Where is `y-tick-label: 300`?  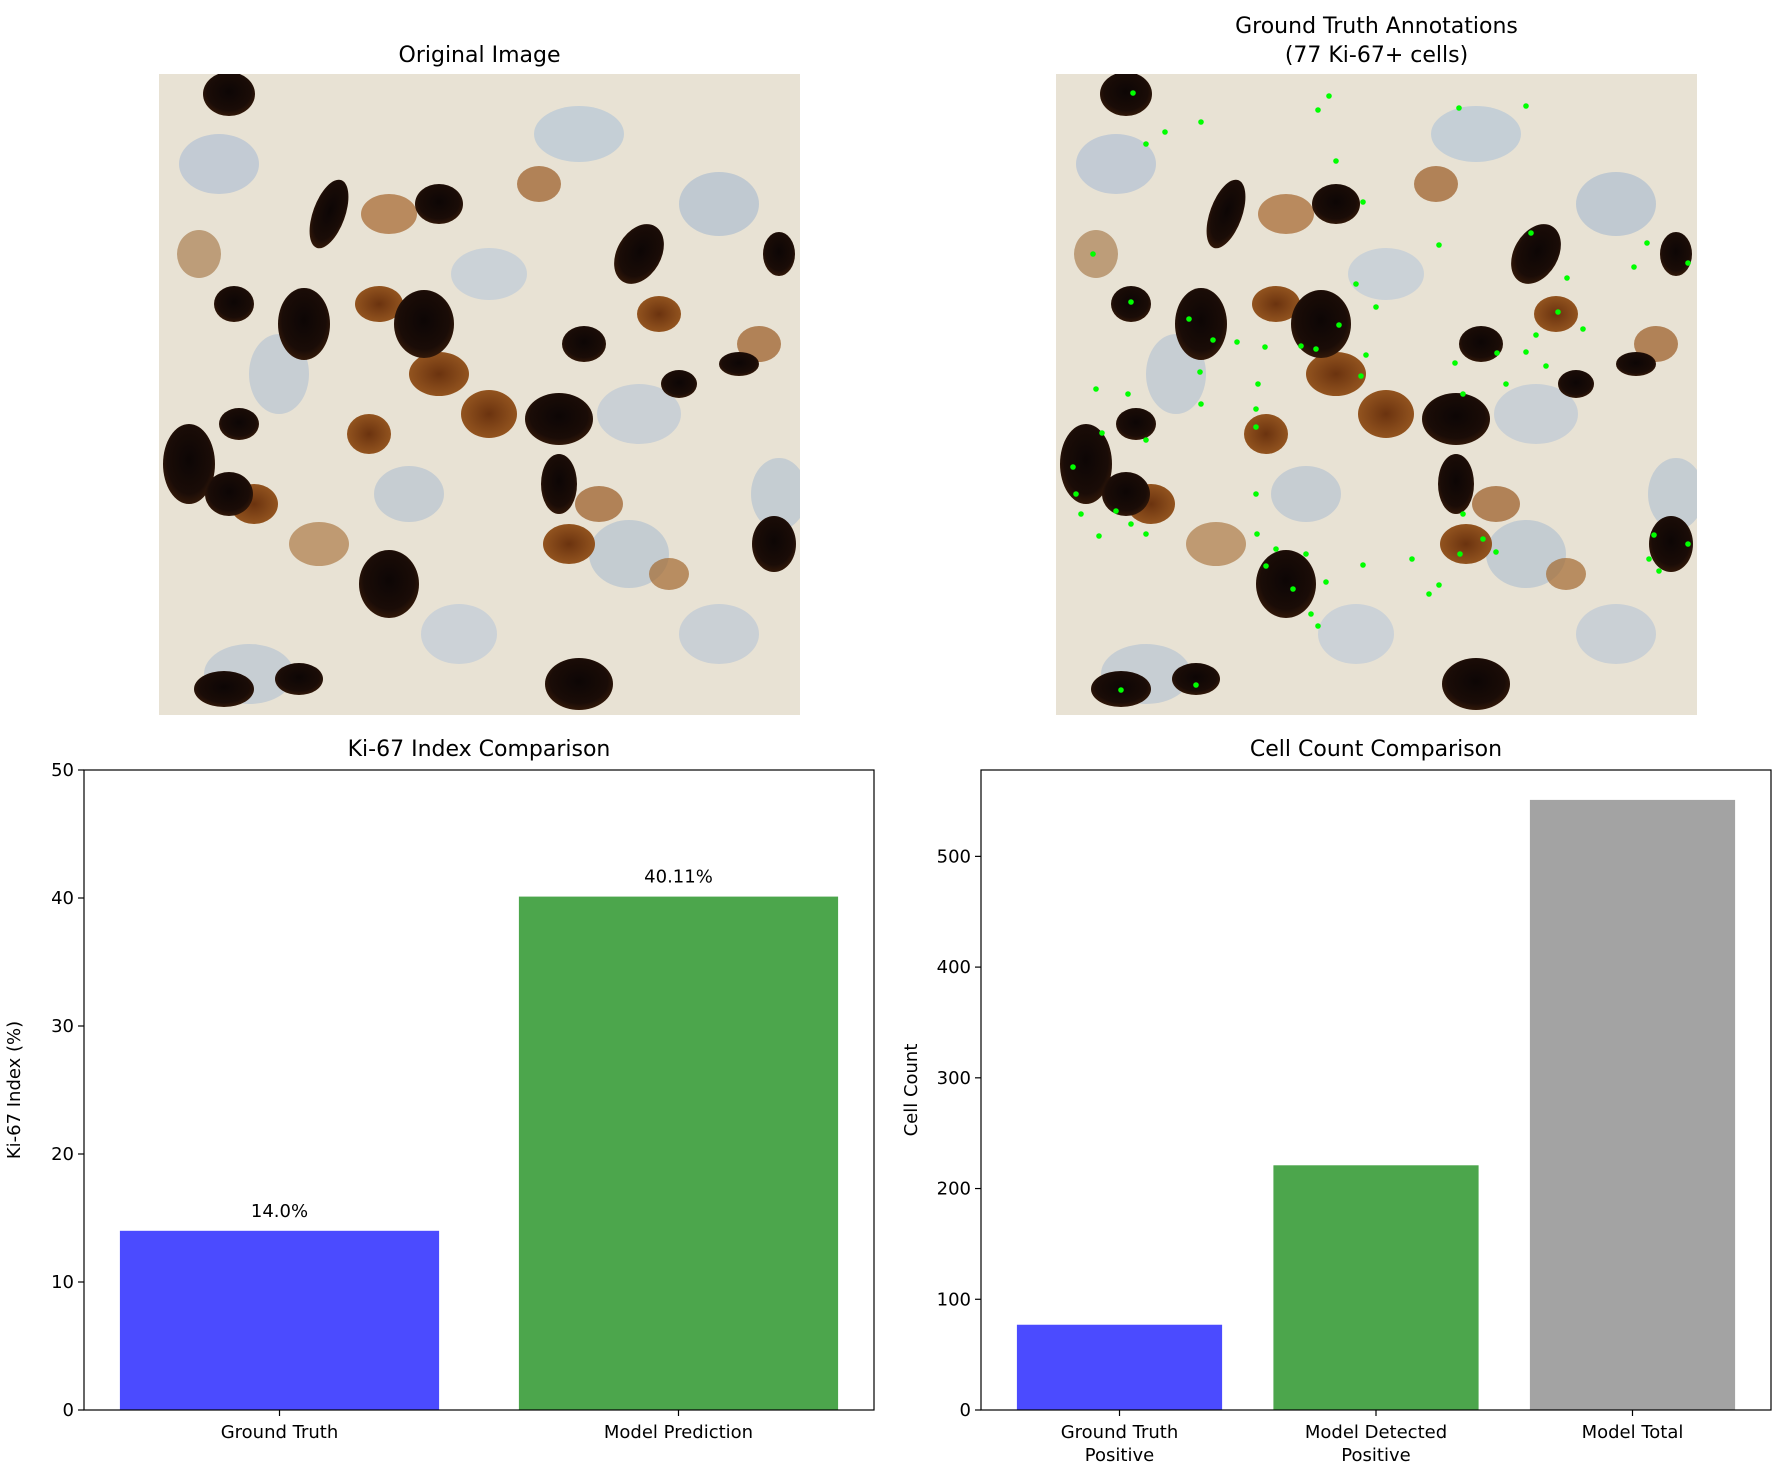
y-tick-label: 300 is located at coordinates (954, 1078).